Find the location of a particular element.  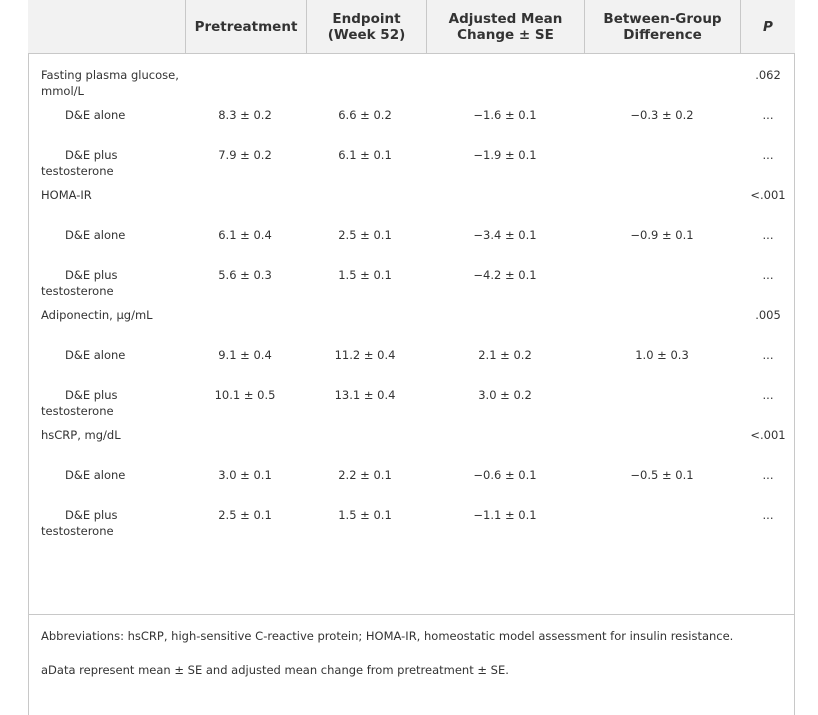

pretreatment-cell: 8.3 ± 0.2 is located at coordinates (245, 115).